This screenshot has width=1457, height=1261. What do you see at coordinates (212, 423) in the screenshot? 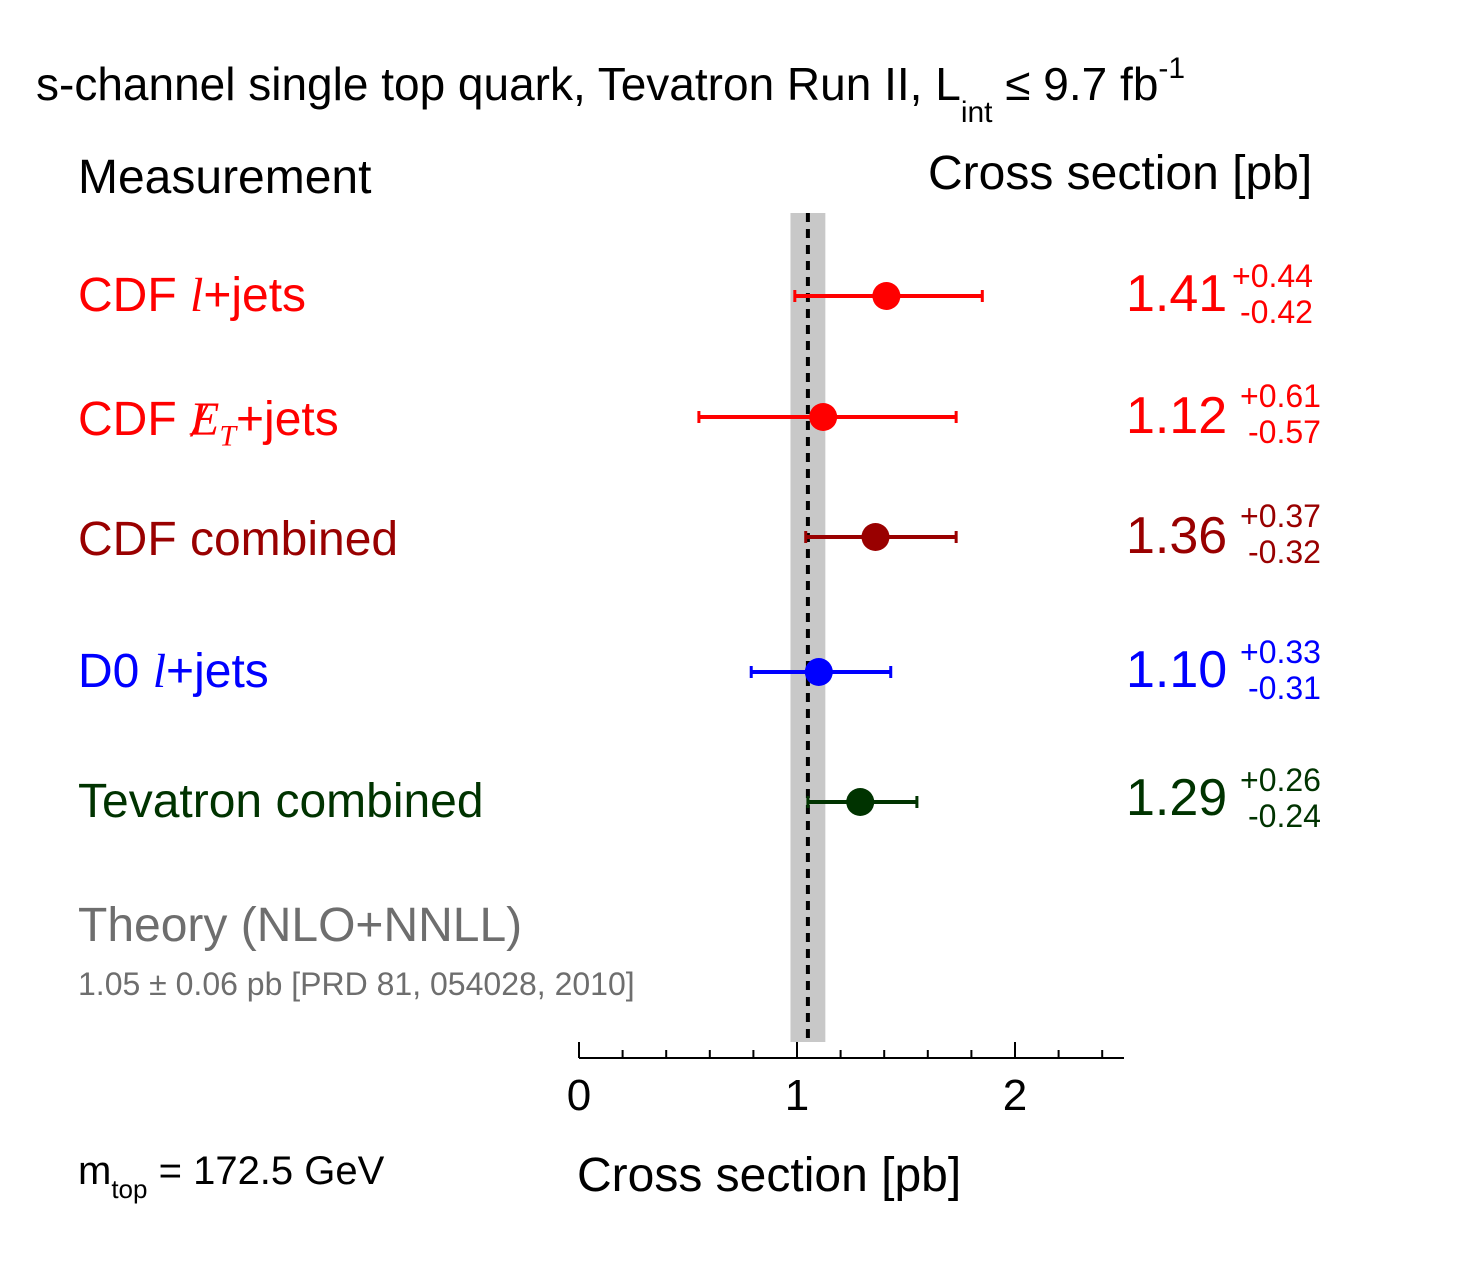
I see `met-symbol: / ET` at bounding box center [212, 423].